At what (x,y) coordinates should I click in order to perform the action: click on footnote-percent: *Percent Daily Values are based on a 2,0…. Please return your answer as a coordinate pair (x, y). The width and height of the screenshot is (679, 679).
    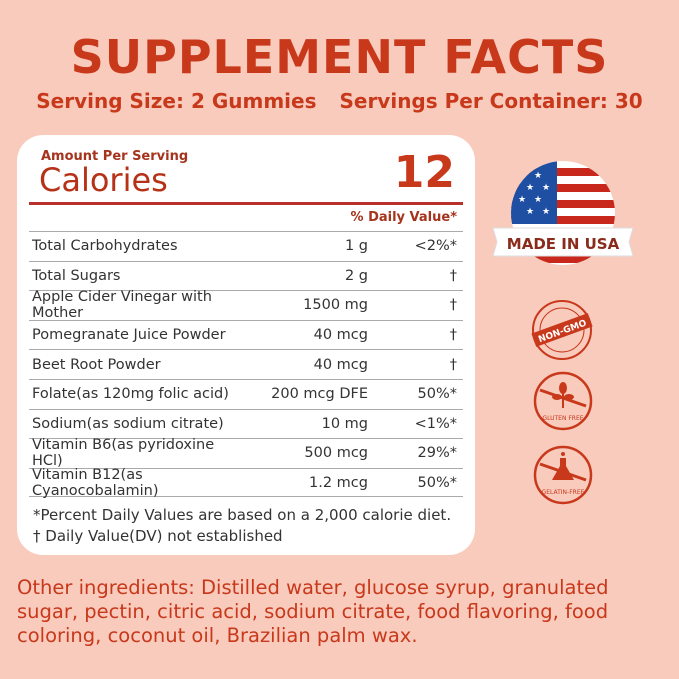
    Looking at the image, I should click on (242, 515).